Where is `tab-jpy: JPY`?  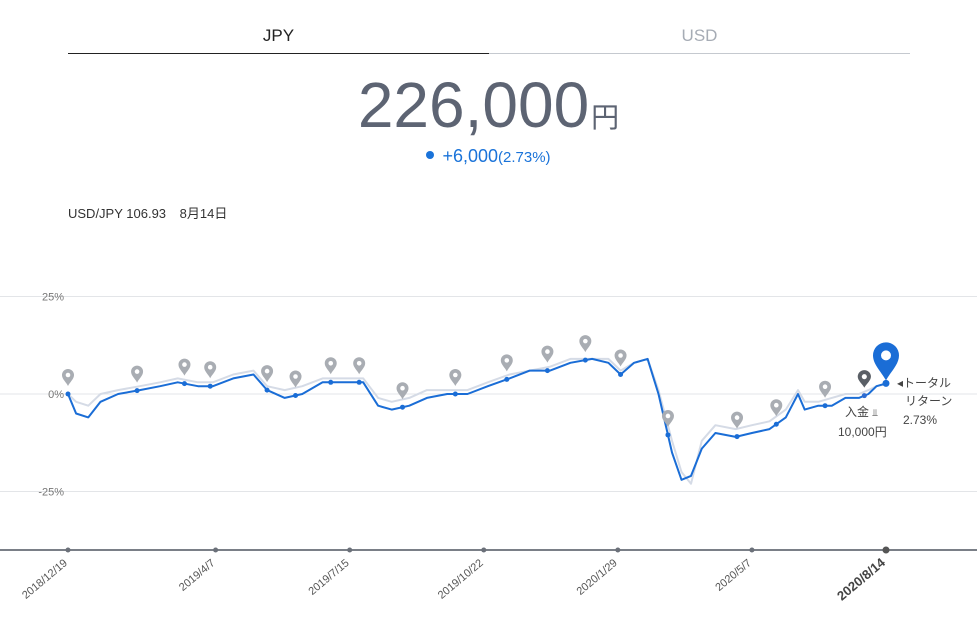
tab-jpy: JPY is located at coordinates (278, 38).